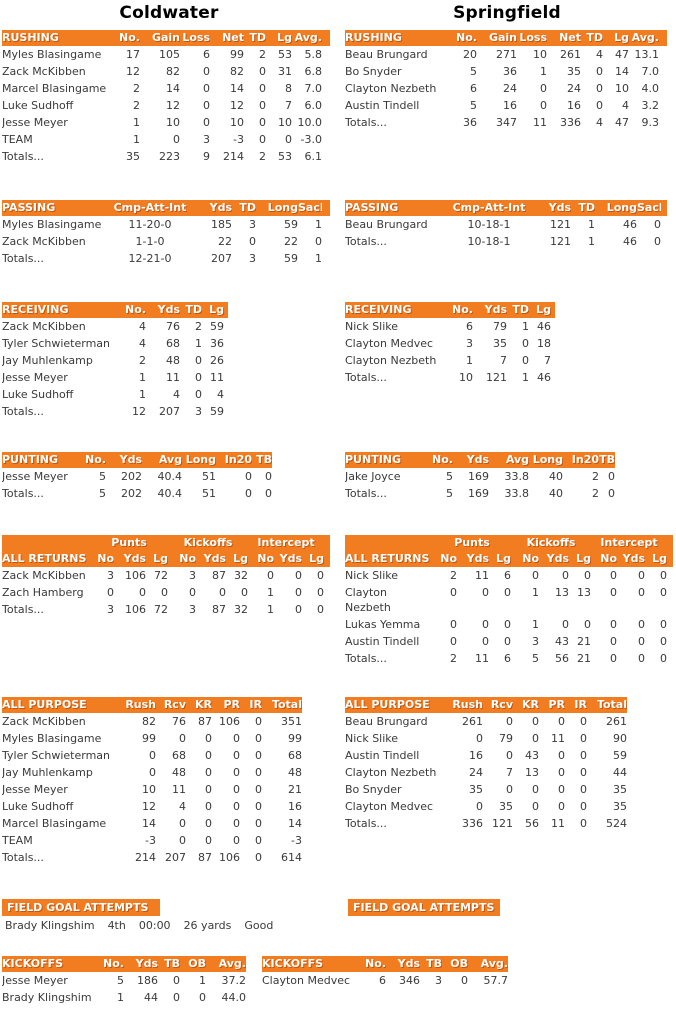  I want to click on stat-cell: 9, so click(206, 156).